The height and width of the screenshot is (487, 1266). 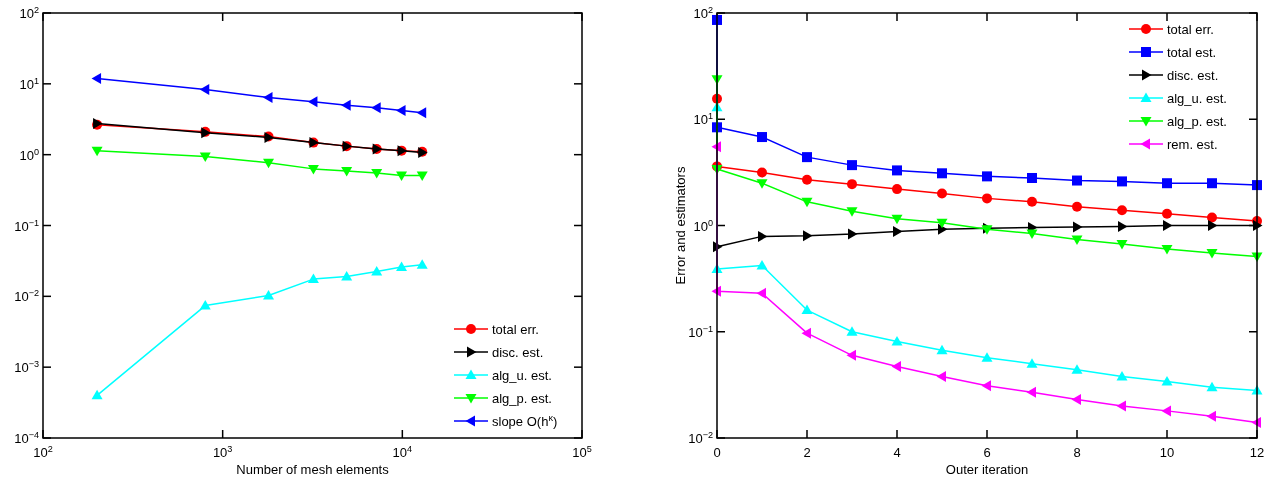 I want to click on x-tick-label: 10$^{3}$, so click(x=222, y=452).